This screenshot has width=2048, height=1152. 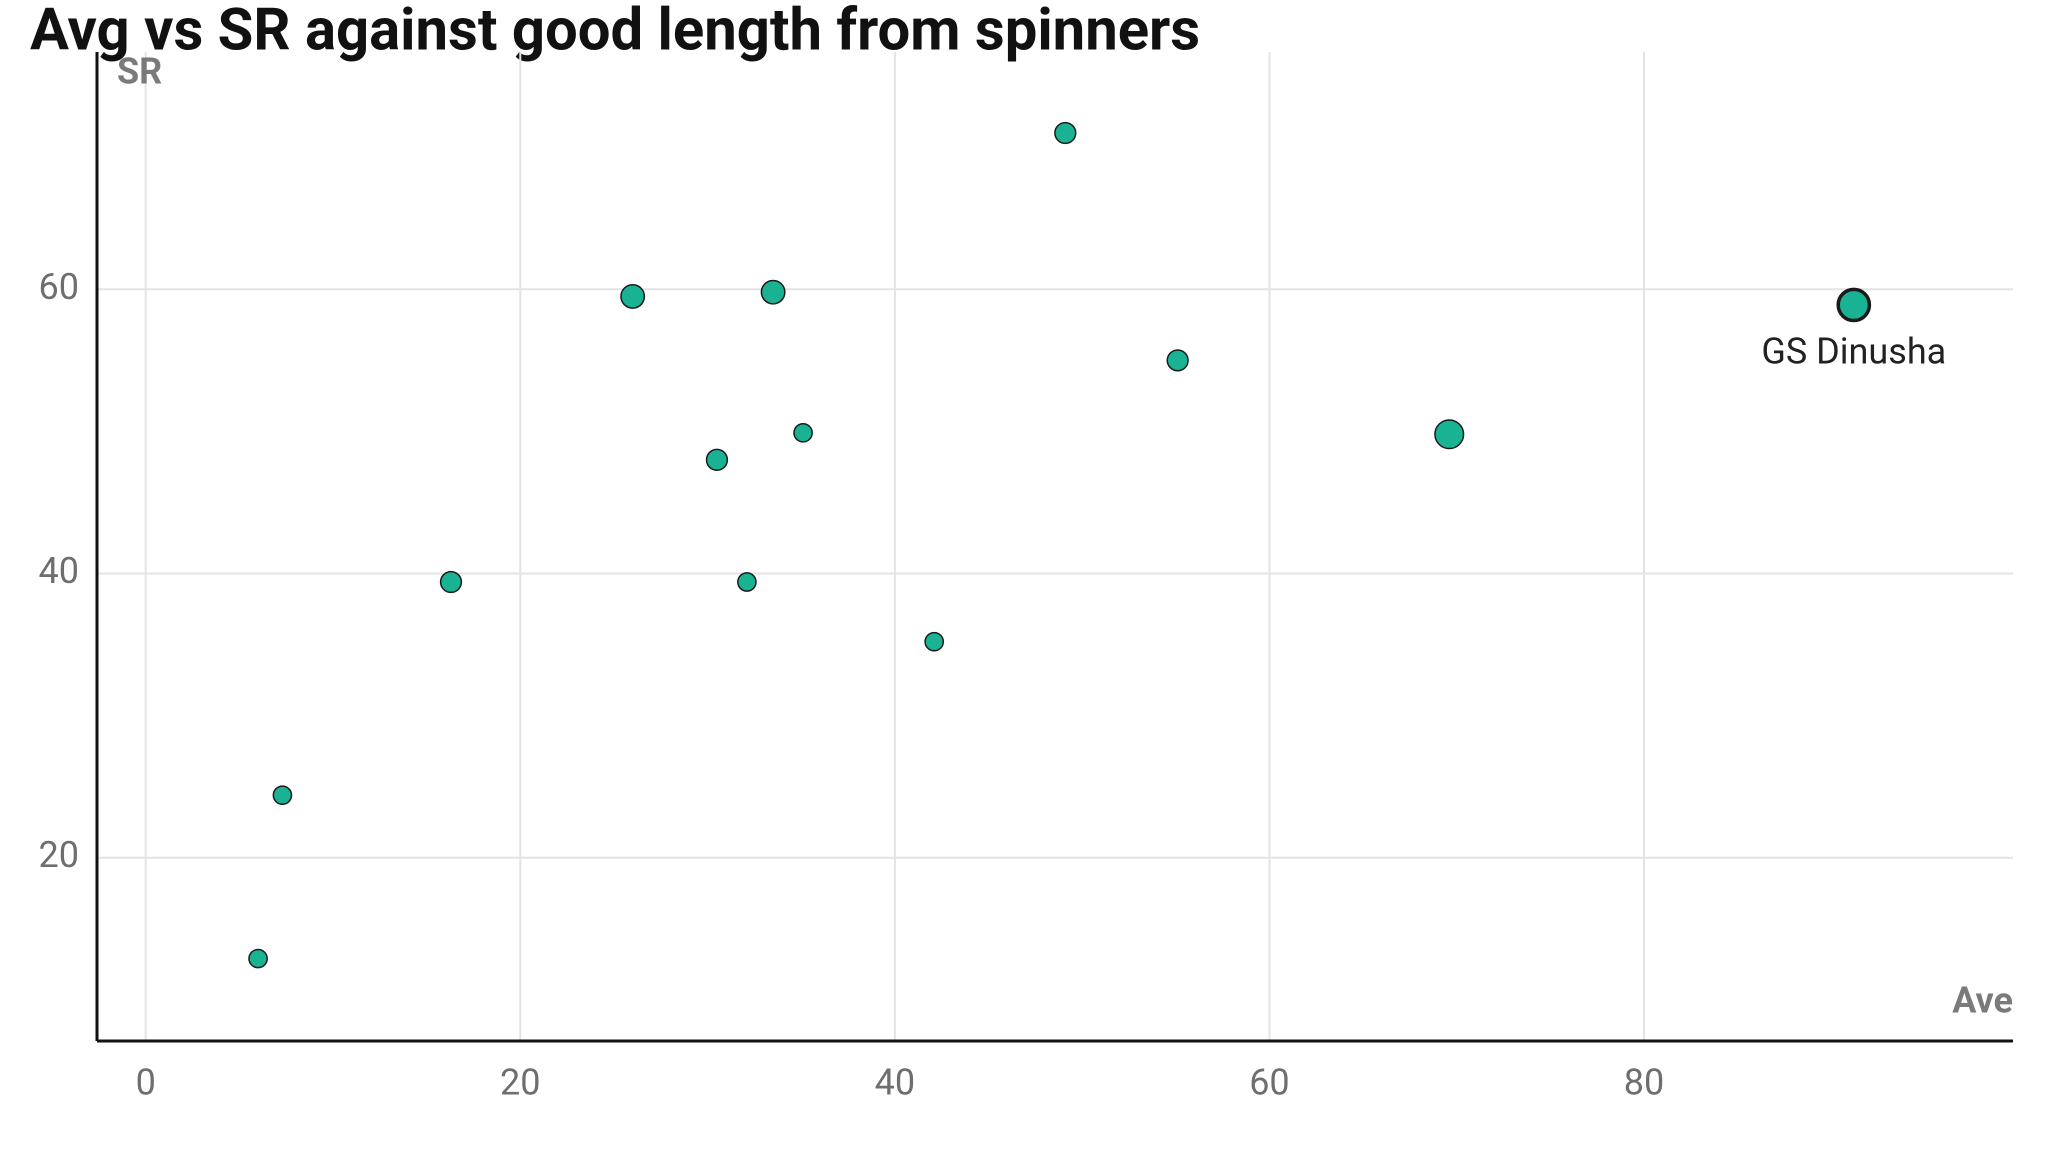 What do you see at coordinates (59, 287) in the screenshot?
I see `y-tick-label: 60` at bounding box center [59, 287].